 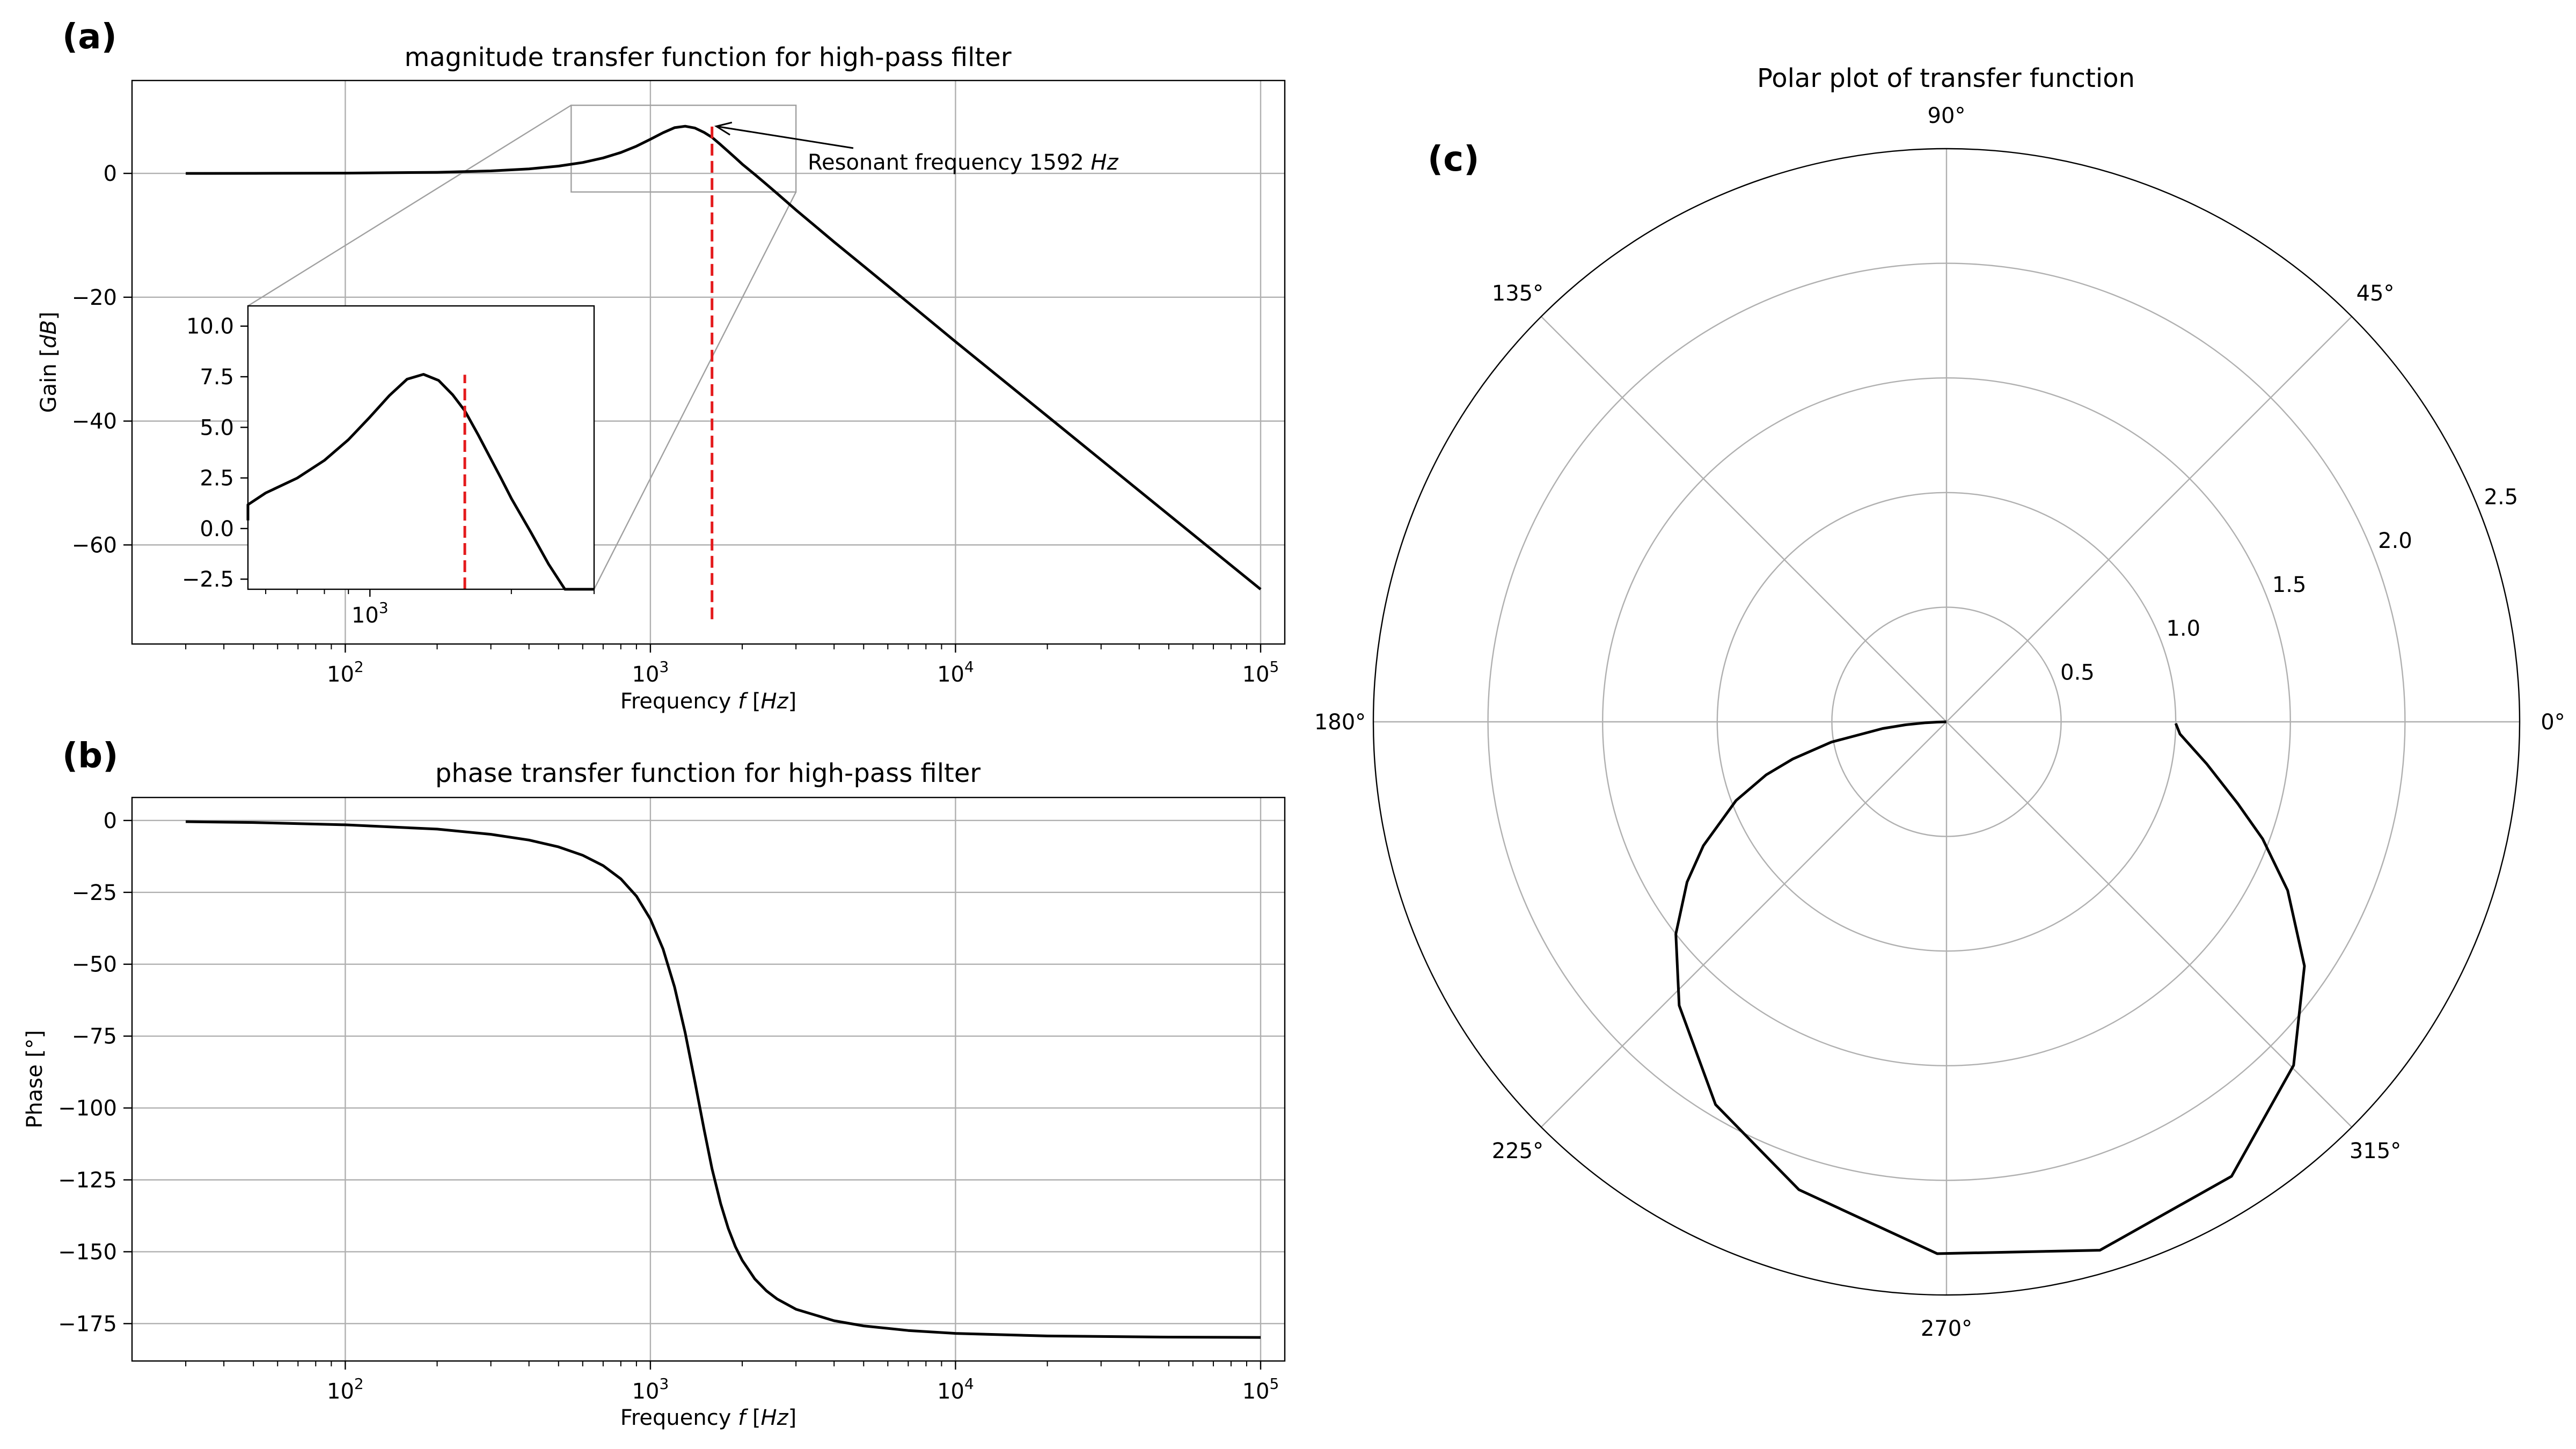 I want to click on annotation-text: Resonant frequency 1592 Hz, so click(x=963, y=162).